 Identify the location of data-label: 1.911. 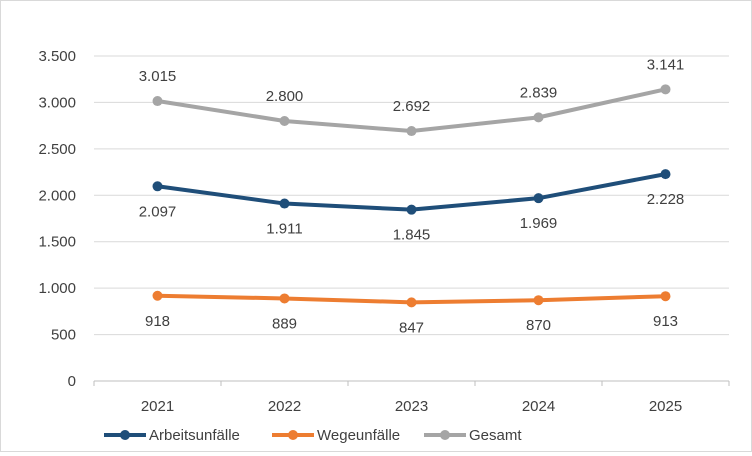
(284, 229).